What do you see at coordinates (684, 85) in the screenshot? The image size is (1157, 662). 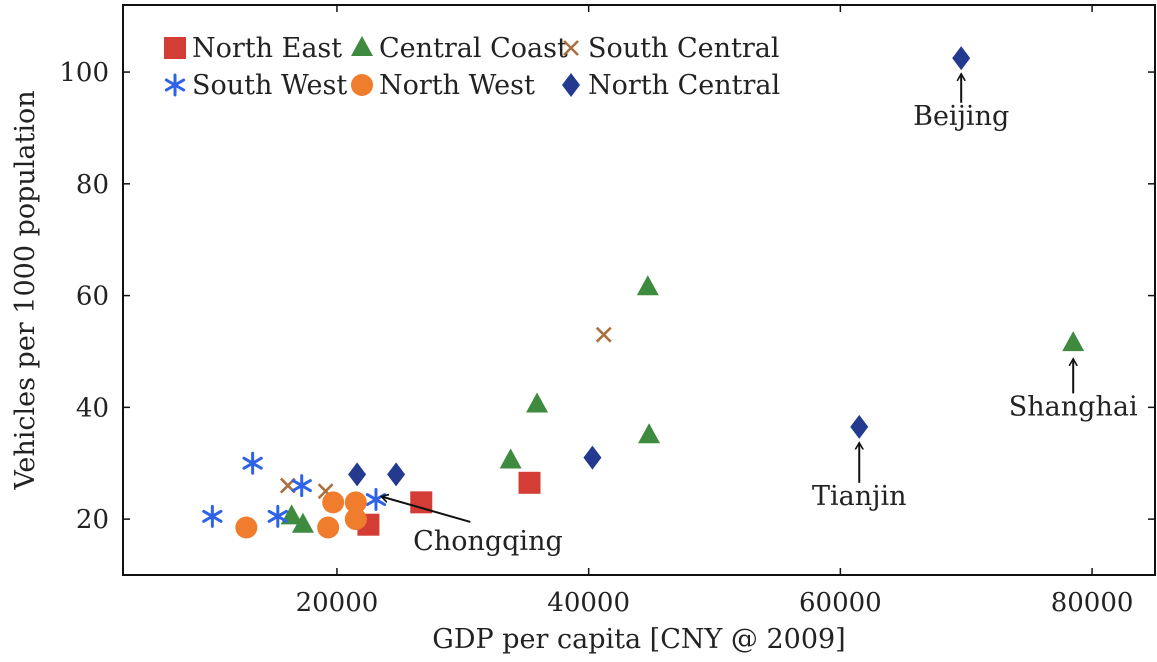 I see `legend-label-north-central: North Central` at bounding box center [684, 85].